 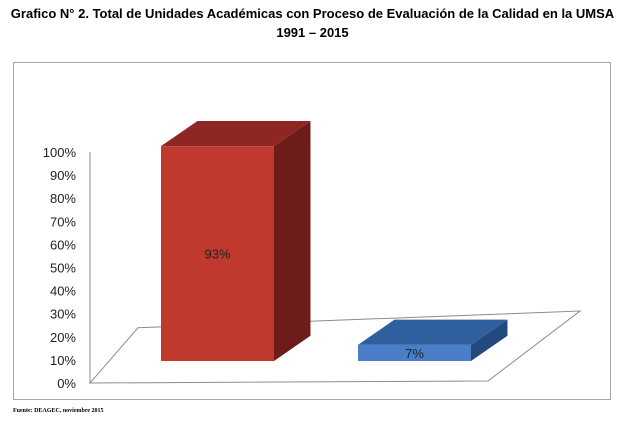 I want to click on y-tick-label: 10%, so click(x=63, y=360).